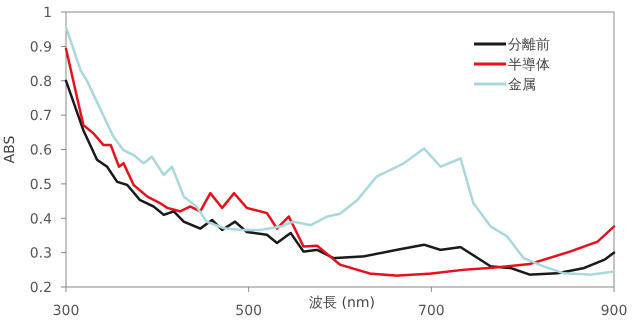  What do you see at coordinates (41, 184) in the screenshot?
I see `y-tick-label: 0.5` at bounding box center [41, 184].